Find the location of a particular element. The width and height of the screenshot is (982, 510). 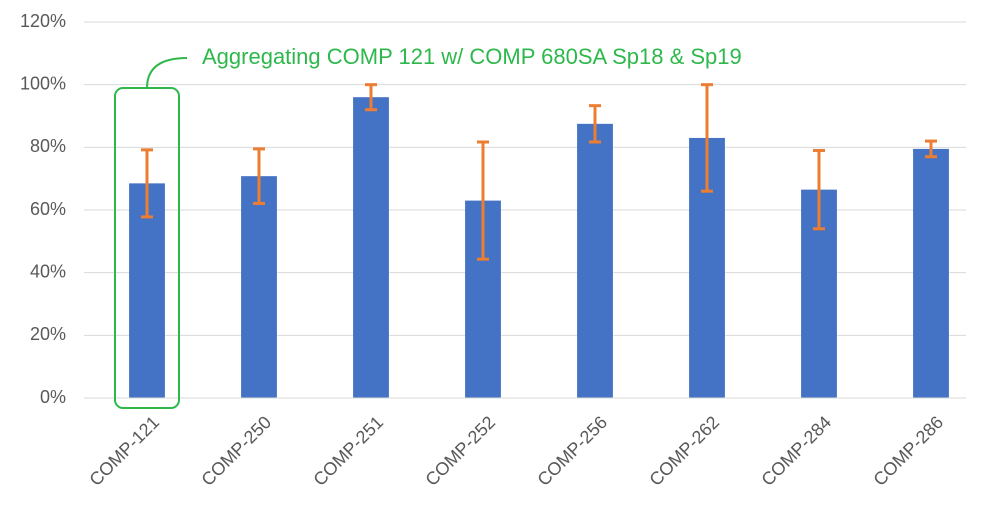

y-tick-label: 0% is located at coordinates (53, 397).